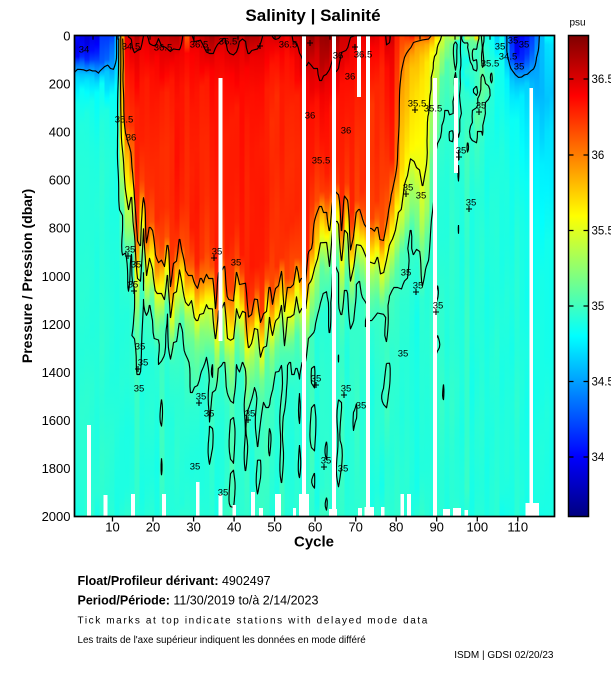  Describe the element at coordinates (153, 527) in the screenshot. I see `svg-text: 20` at that location.